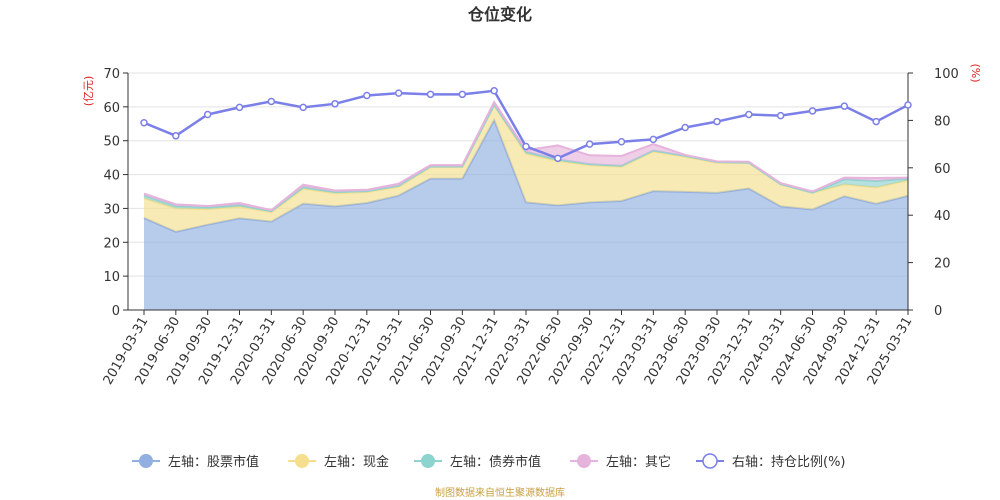 The image size is (1000, 500). What do you see at coordinates (111, 209) in the screenshot?
I see `left-axis-tick-label: 30` at bounding box center [111, 209].